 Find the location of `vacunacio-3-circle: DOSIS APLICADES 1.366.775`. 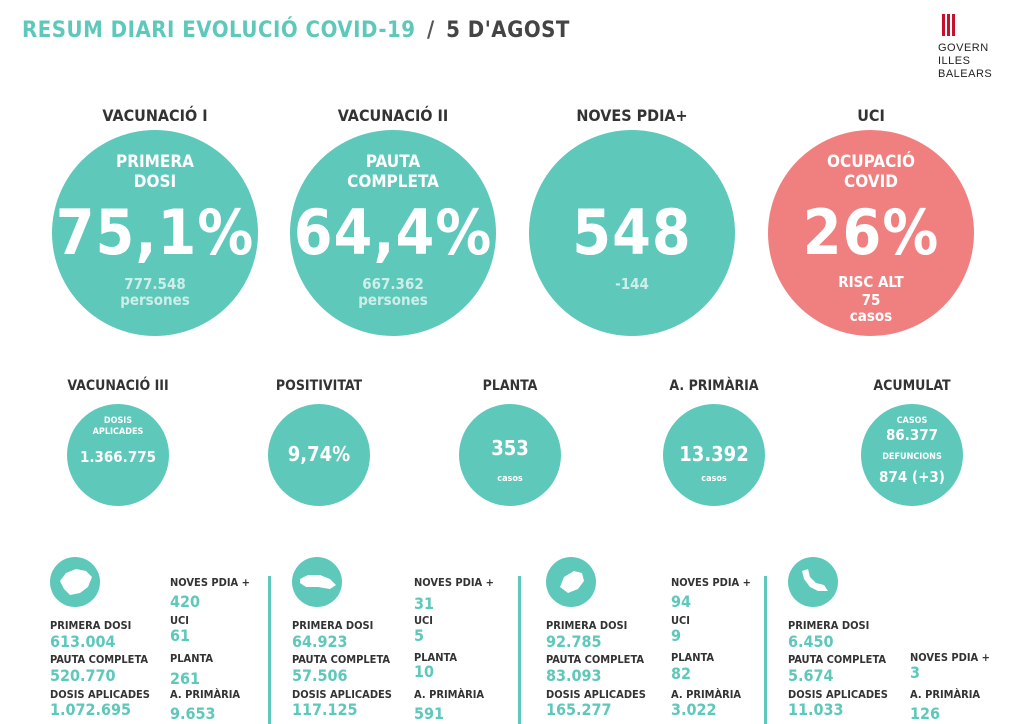

vacunacio-3-circle: DOSIS APLICADES 1.366.775 is located at coordinates (118, 455).